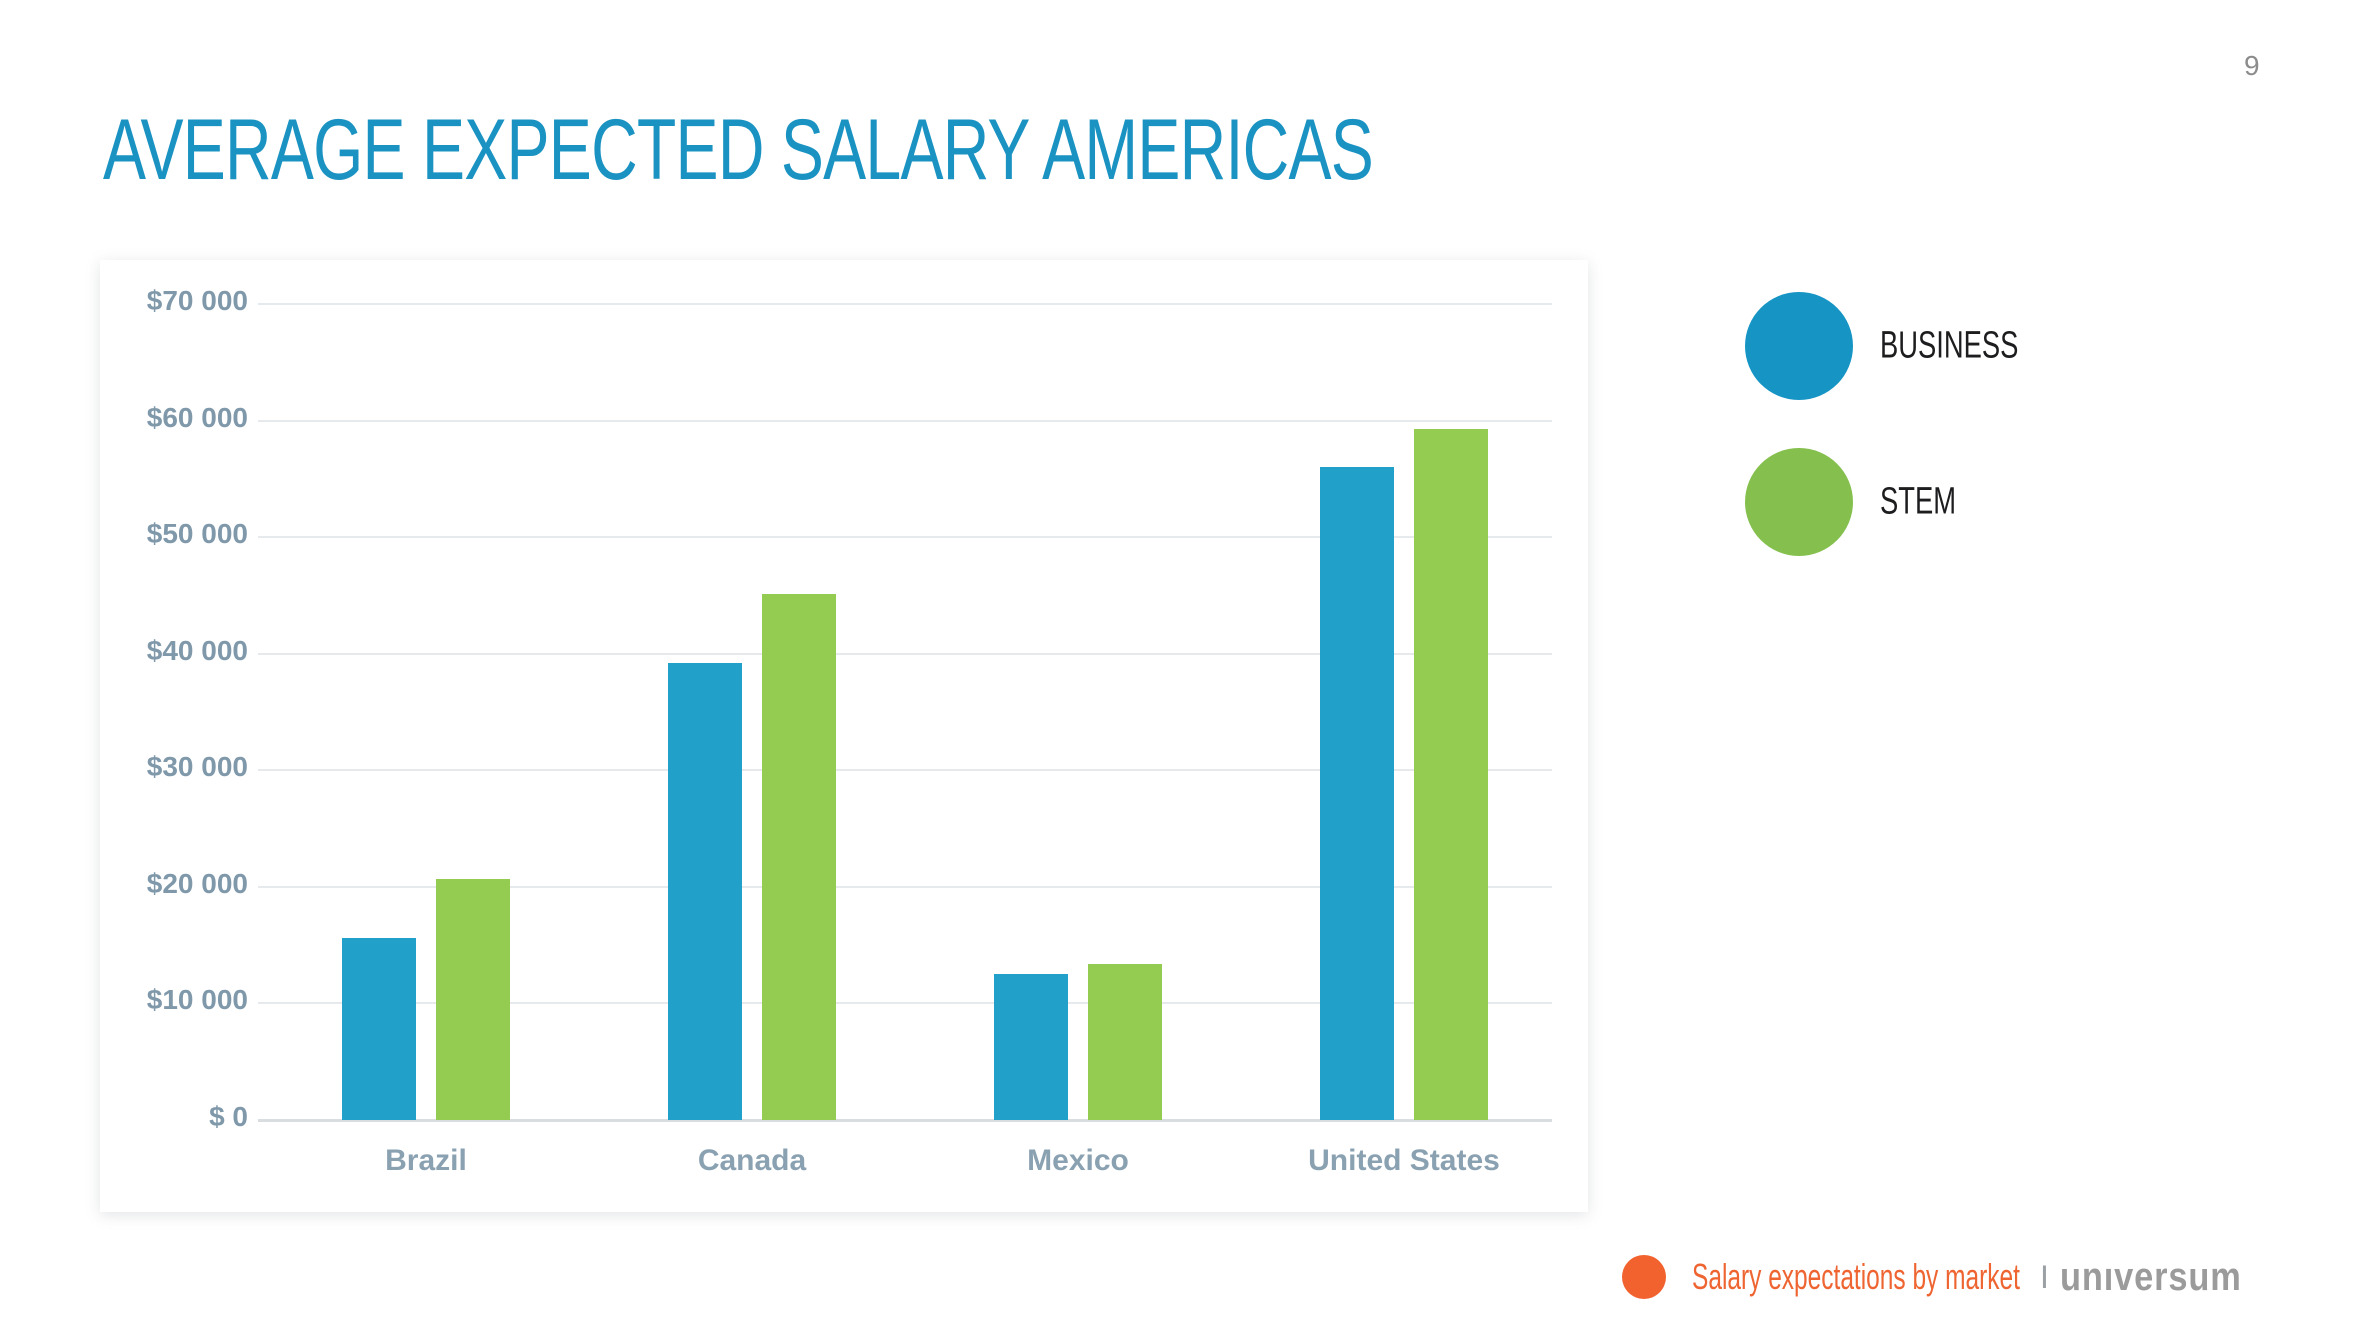 This screenshot has height=1339, width=2362. Describe the element at coordinates (197, 534) in the screenshot. I see `y-tick-label: $50 000` at that location.